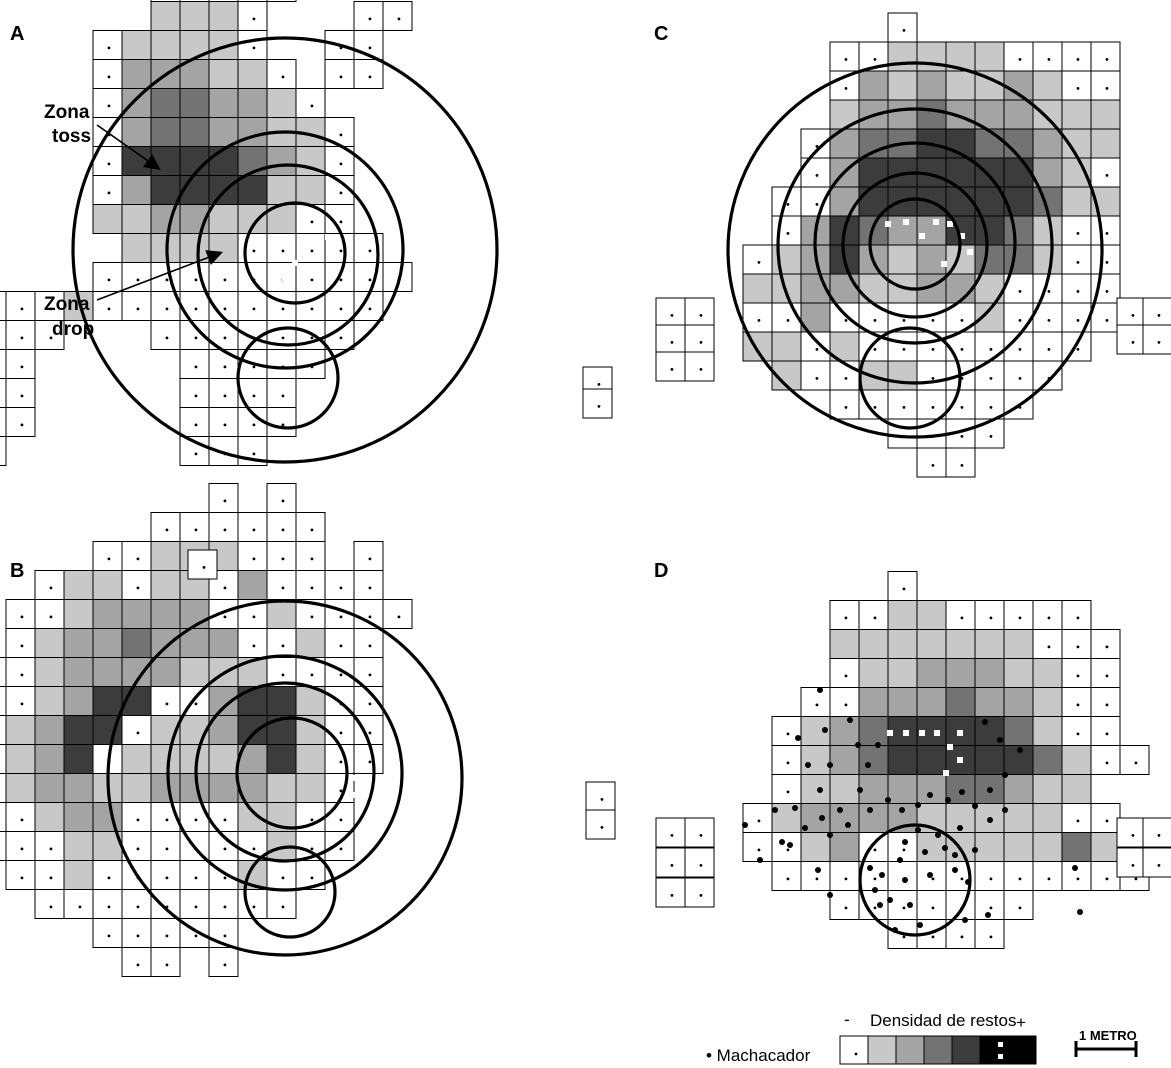  Describe the element at coordinates (318, 251) in the screenshot. I see `black-cell-highlight` at that location.